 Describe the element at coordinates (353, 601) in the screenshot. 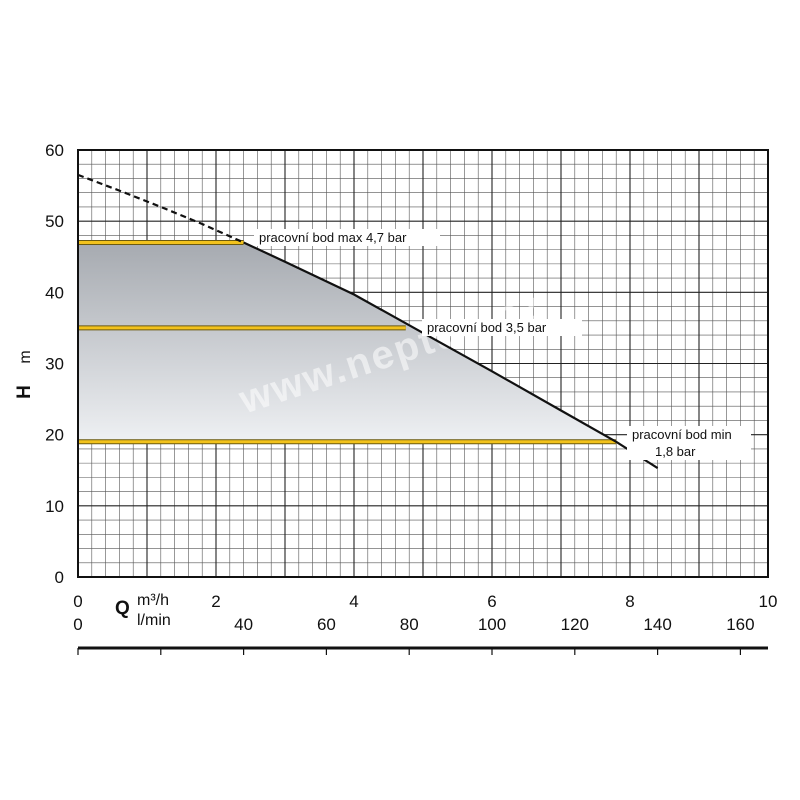

I see `x-tick-label: 4` at that location.